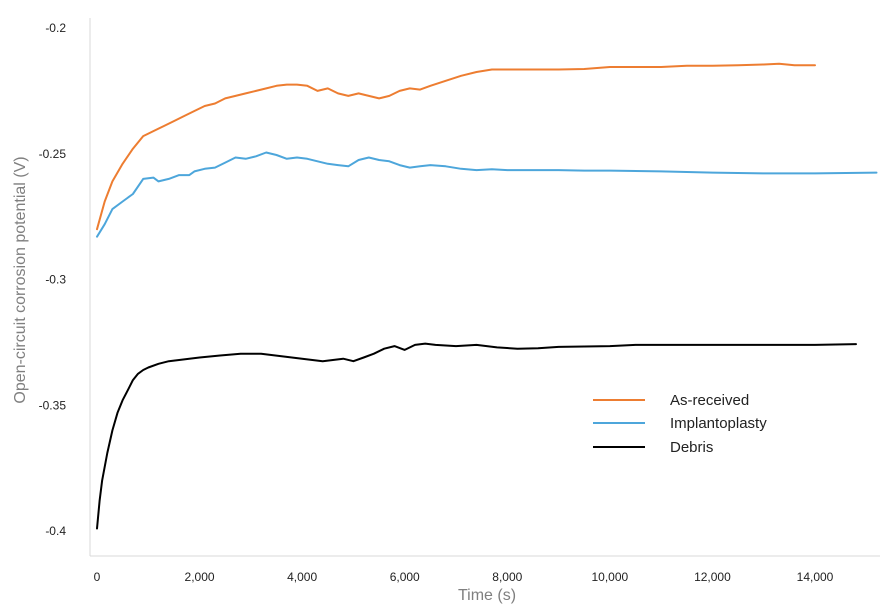  Describe the element at coordinates (610, 577) in the screenshot. I see `x-tick-label: 10,000` at that location.